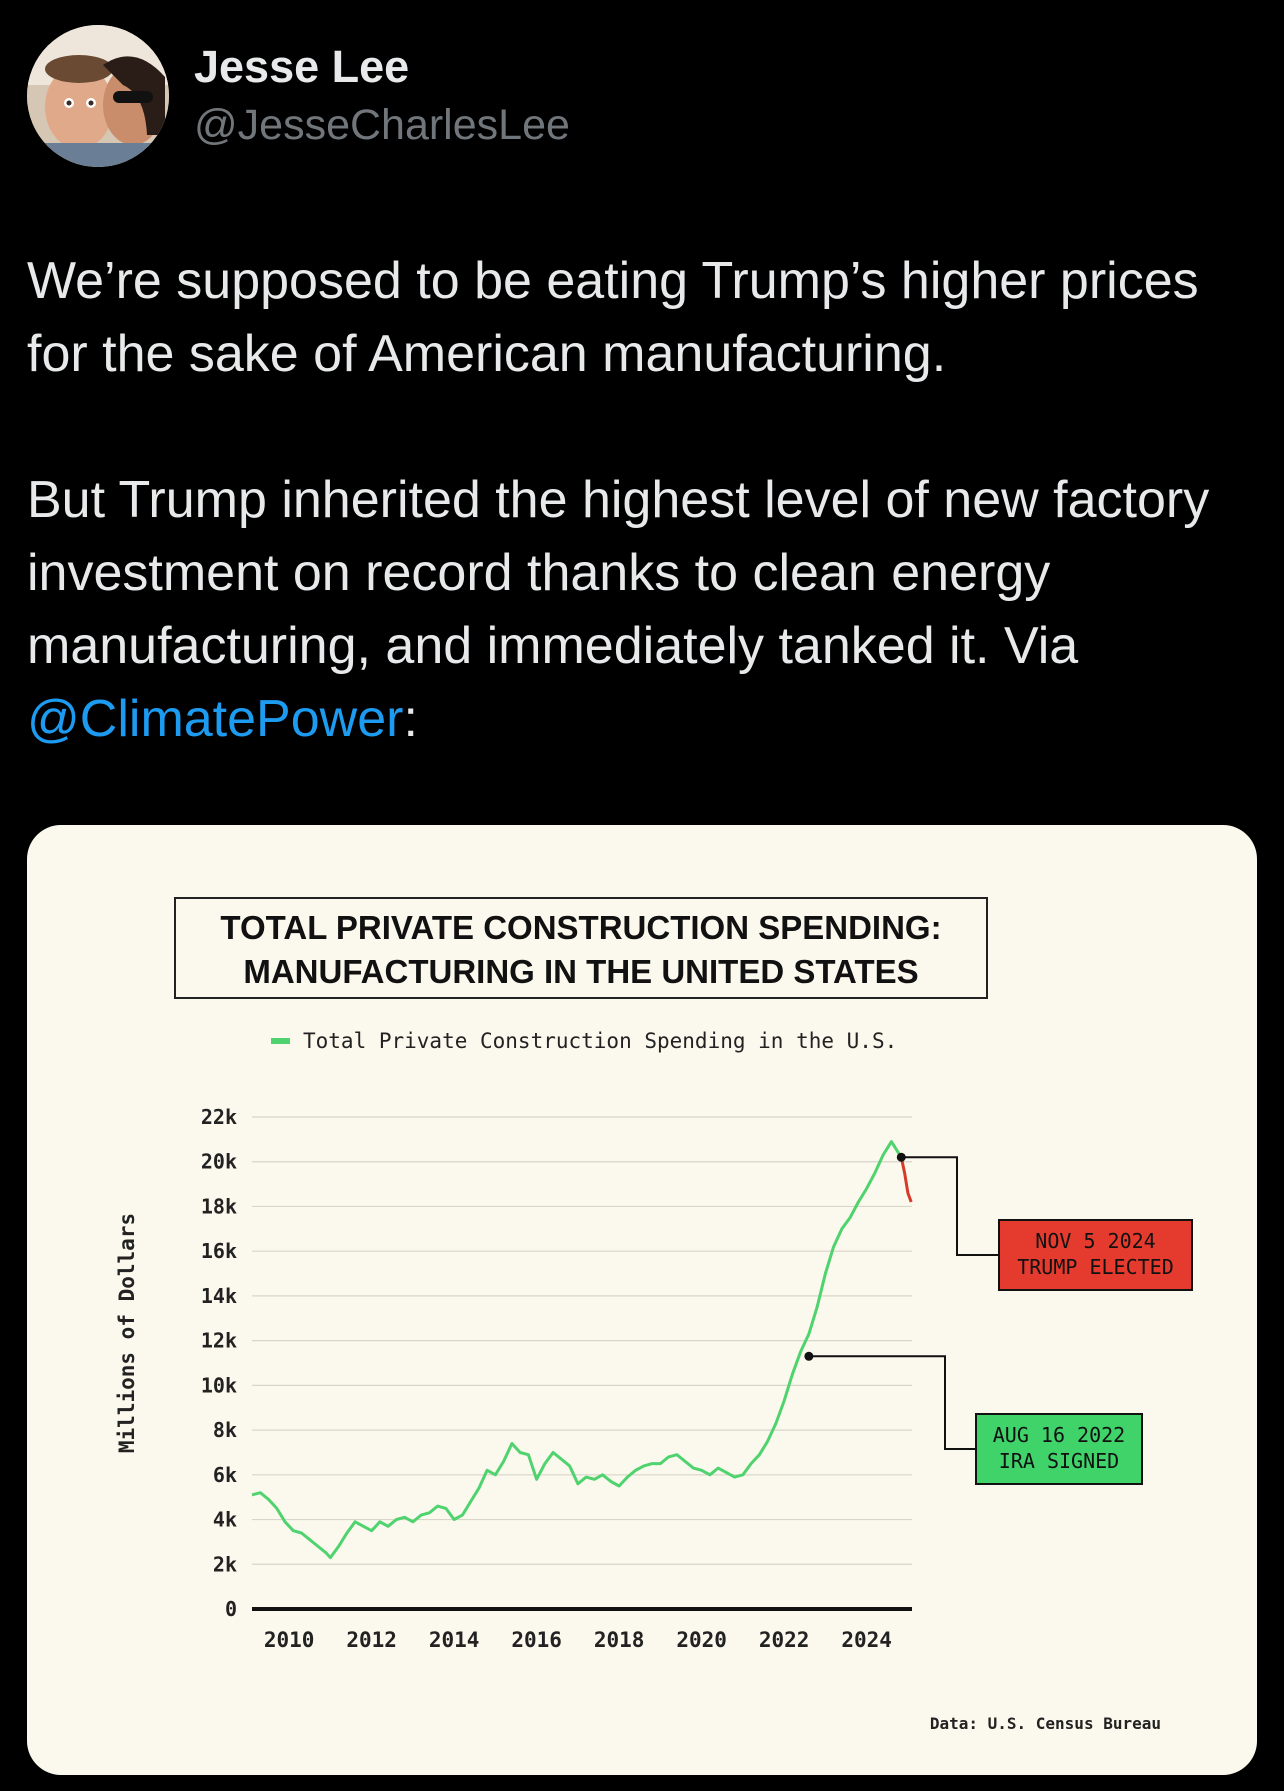  What do you see at coordinates (1045, 1723) in the screenshot?
I see `data-source: Data: U.S. Census Bureau` at bounding box center [1045, 1723].